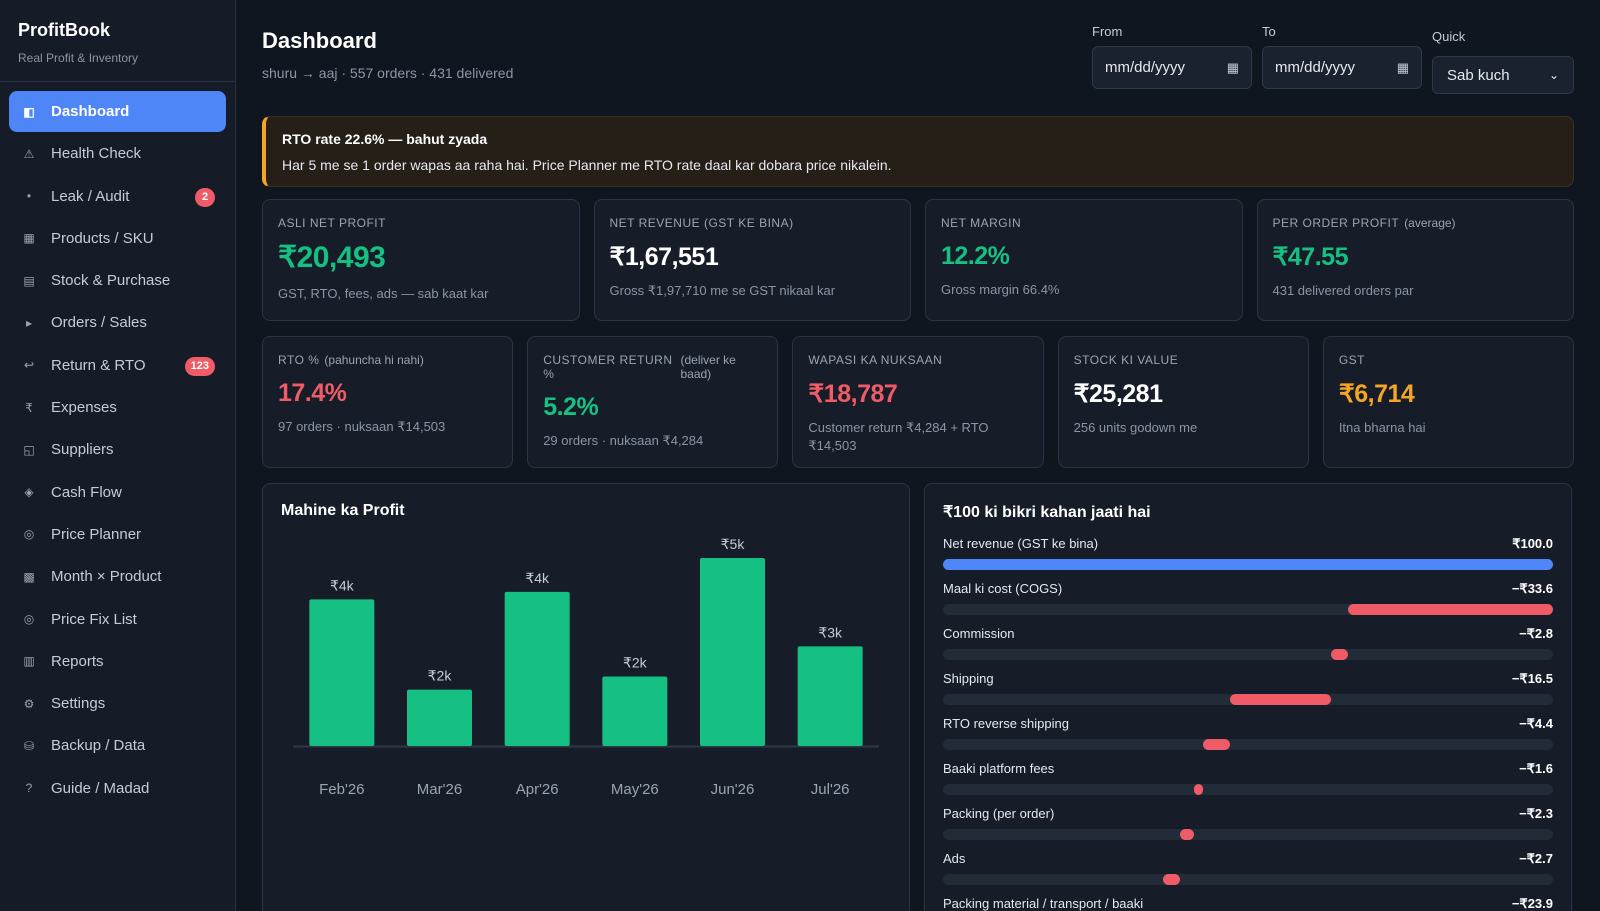  I want to click on kpi-value: ₹18,787, so click(853, 394).